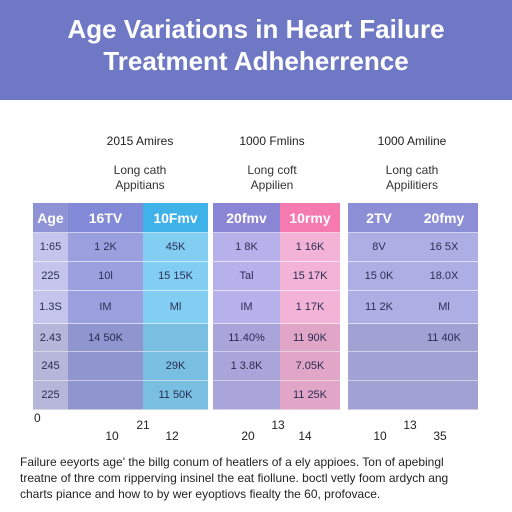  What do you see at coordinates (105, 247) in the screenshot?
I see `table-cell: 1 2K` at bounding box center [105, 247].